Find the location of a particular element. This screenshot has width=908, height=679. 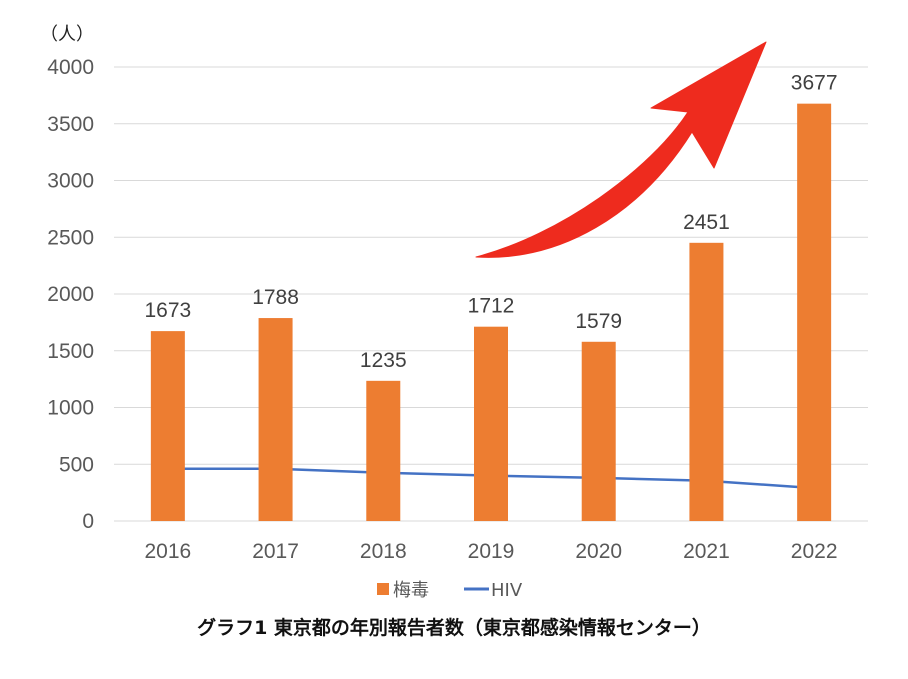

x-tick-label: 2021 is located at coordinates (706, 551).